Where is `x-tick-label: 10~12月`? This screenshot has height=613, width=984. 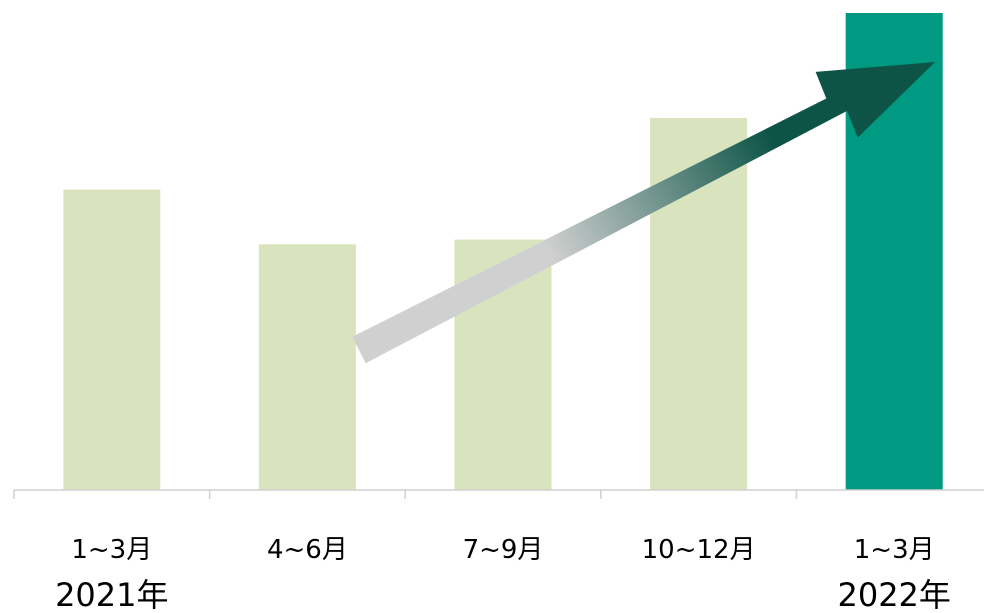
x-tick-label: 10~12月 is located at coordinates (699, 550).